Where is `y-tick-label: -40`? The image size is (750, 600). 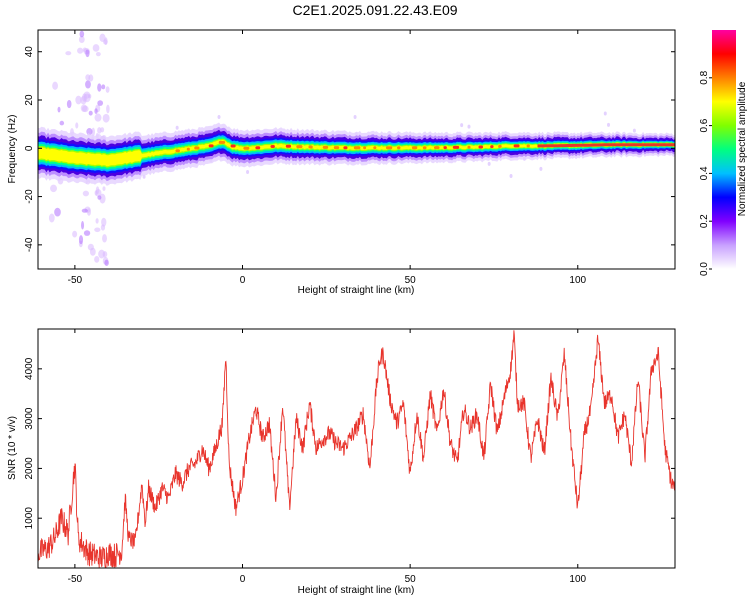
y-tick-label: -40 is located at coordinates (29, 244).